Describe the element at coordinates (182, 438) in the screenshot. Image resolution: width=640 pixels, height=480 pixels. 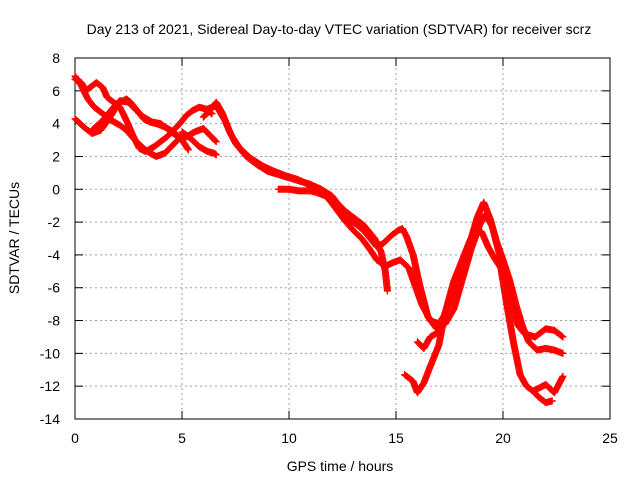
I see `x-tick-label: 5` at that location.